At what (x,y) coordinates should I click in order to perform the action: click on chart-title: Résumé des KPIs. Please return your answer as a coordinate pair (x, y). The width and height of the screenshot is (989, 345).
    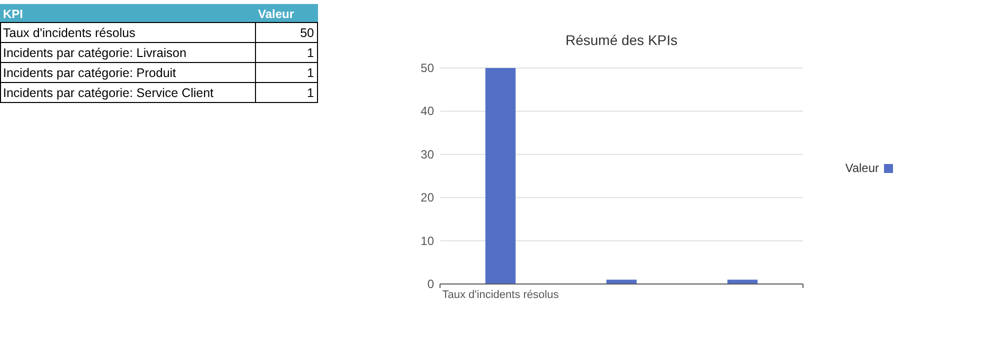
    Looking at the image, I should click on (621, 40).